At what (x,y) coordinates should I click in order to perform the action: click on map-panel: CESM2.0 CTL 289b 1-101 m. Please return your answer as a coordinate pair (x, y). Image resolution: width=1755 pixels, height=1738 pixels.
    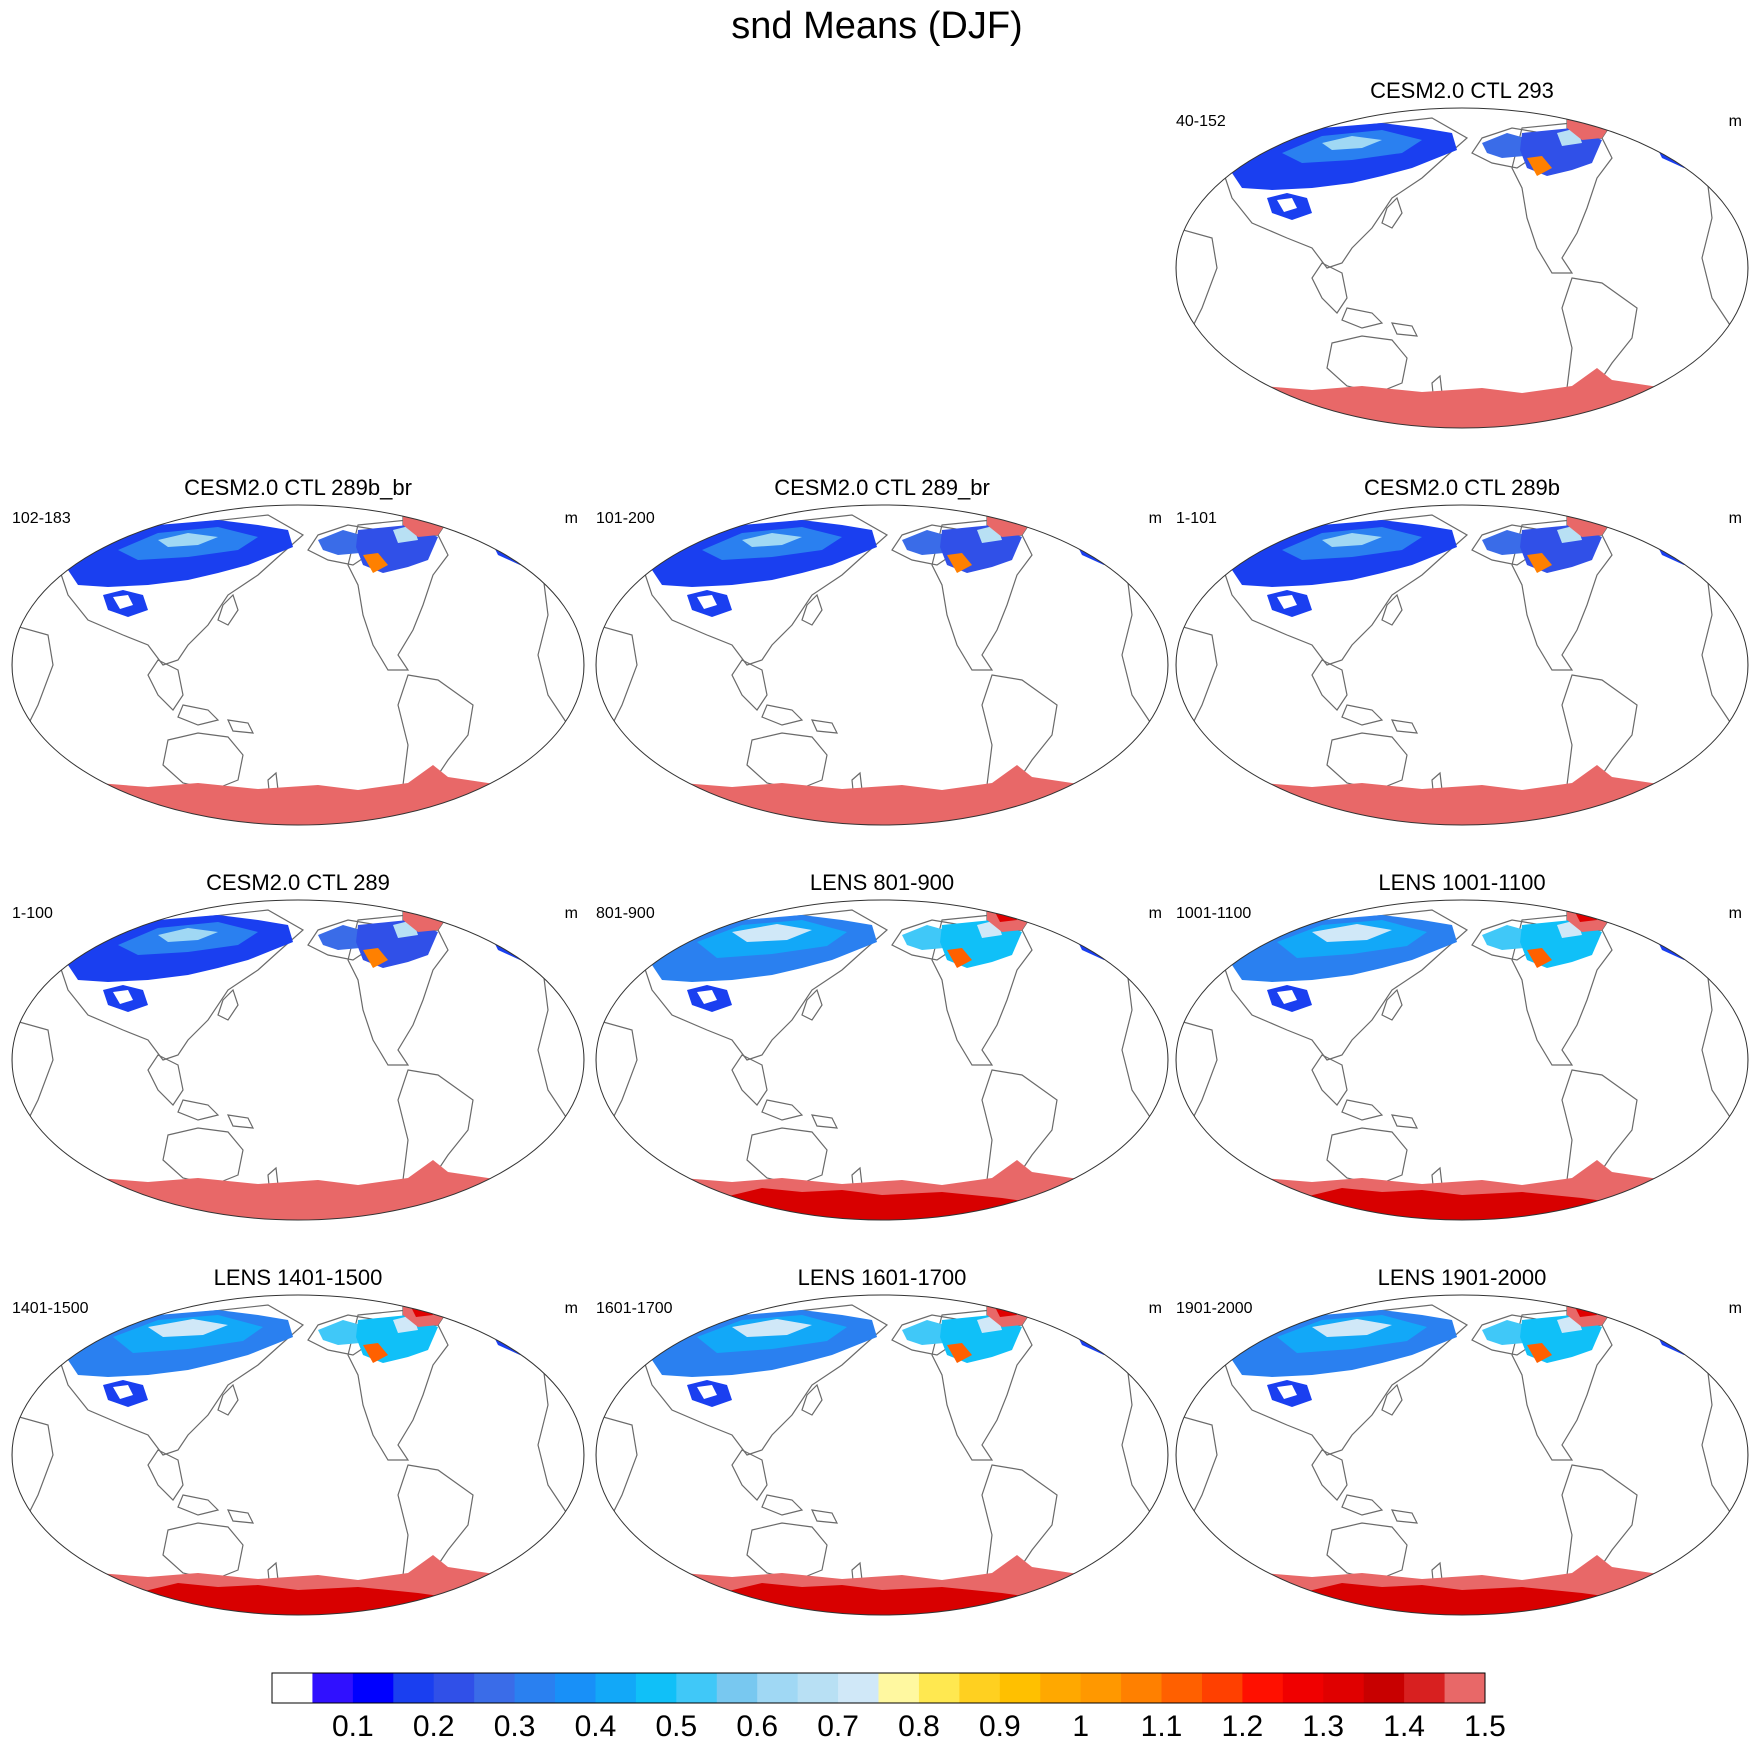
    Looking at the image, I should click on (1462, 650).